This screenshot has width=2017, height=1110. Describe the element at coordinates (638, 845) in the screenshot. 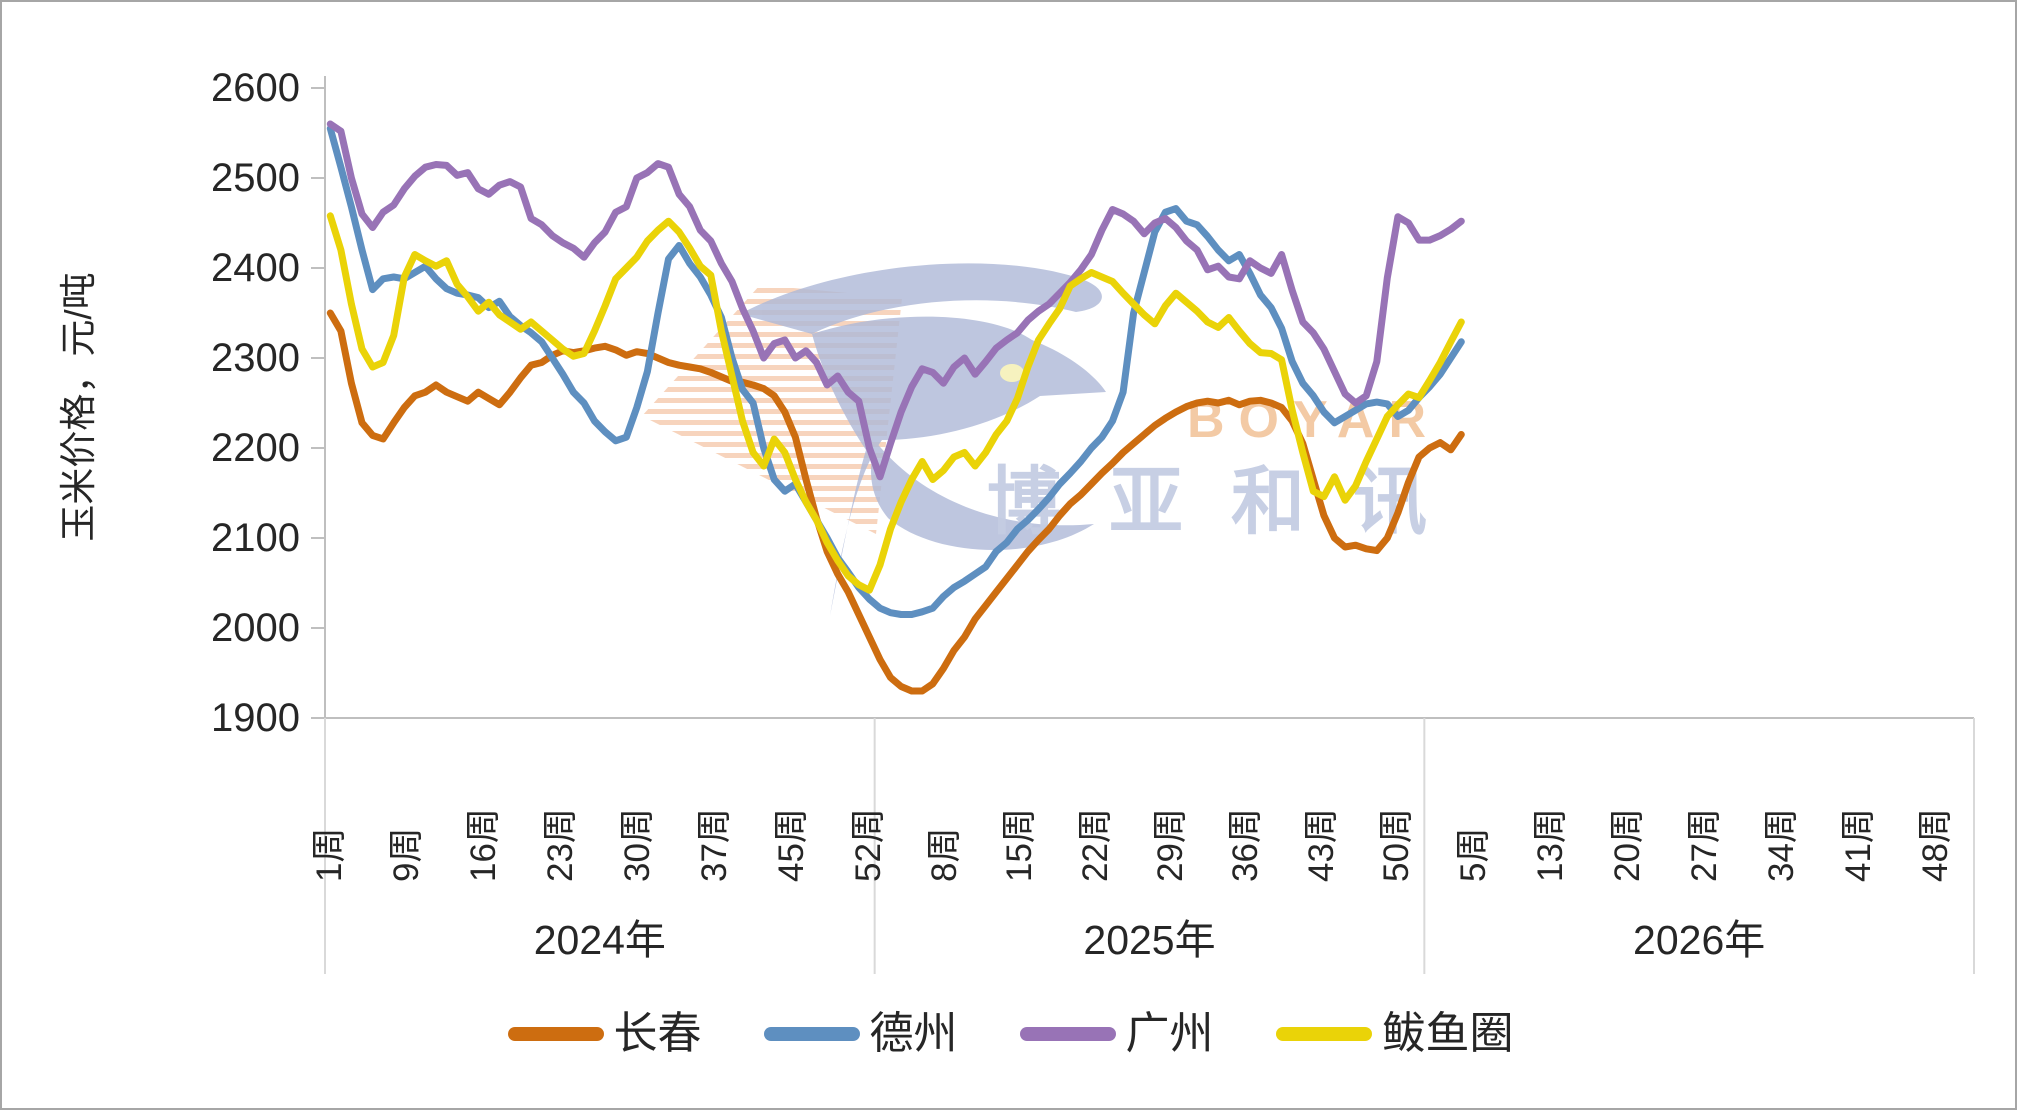

I see `x-week-label: 30周` at that location.